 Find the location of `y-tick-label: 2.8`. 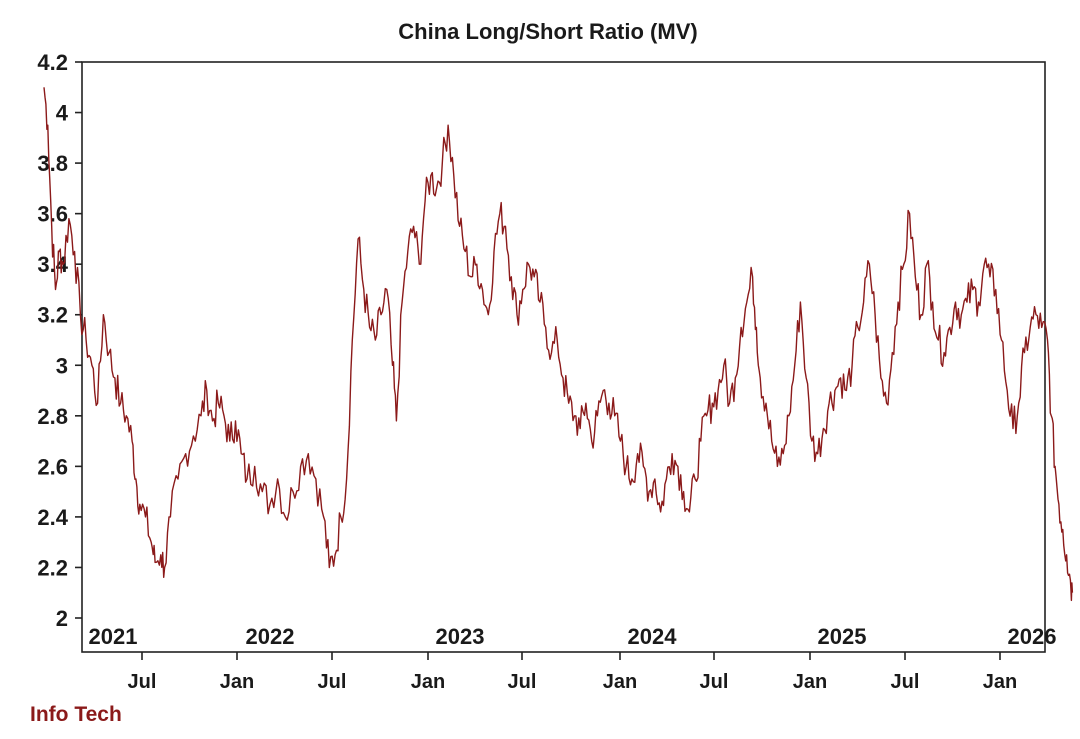

y-tick-label: 2.8 is located at coordinates (52, 416).